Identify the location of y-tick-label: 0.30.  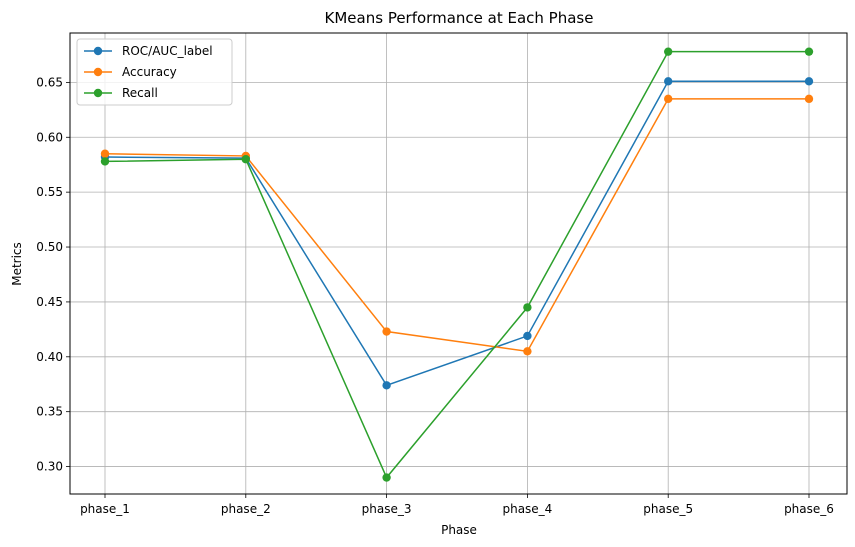
(49, 467).